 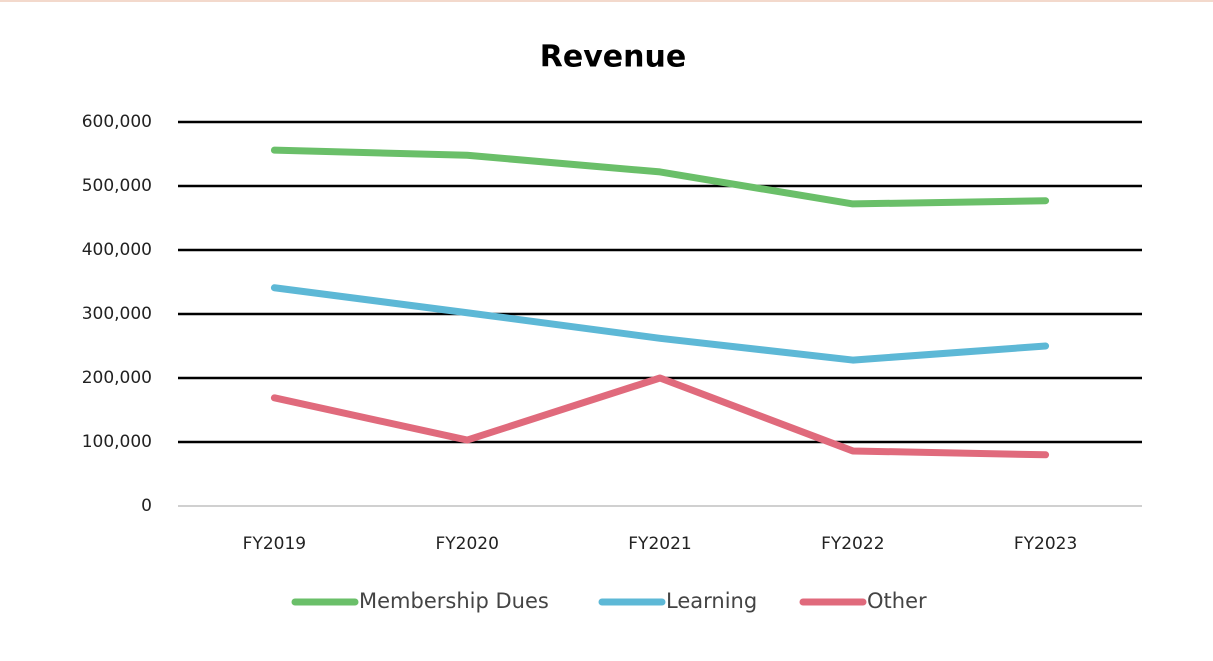 I want to click on legend-label: Other, so click(x=897, y=601).